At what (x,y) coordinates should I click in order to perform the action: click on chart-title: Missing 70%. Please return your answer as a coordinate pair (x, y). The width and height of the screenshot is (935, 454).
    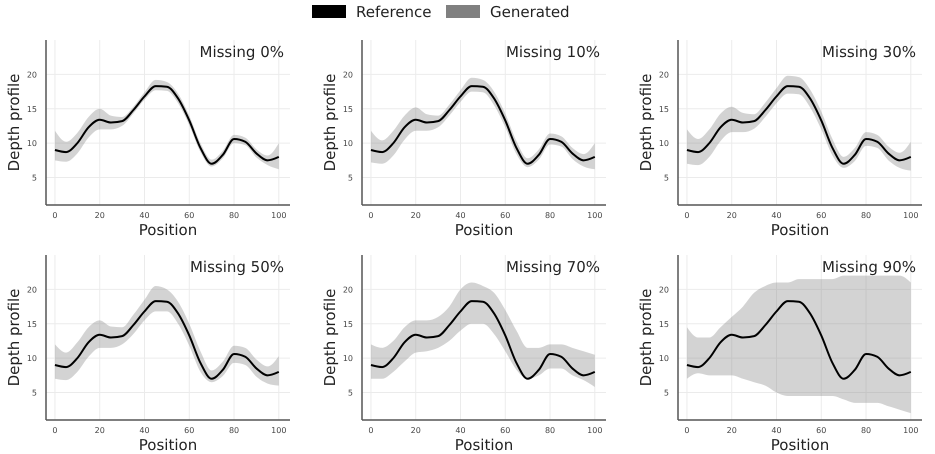
    Looking at the image, I should click on (553, 267).